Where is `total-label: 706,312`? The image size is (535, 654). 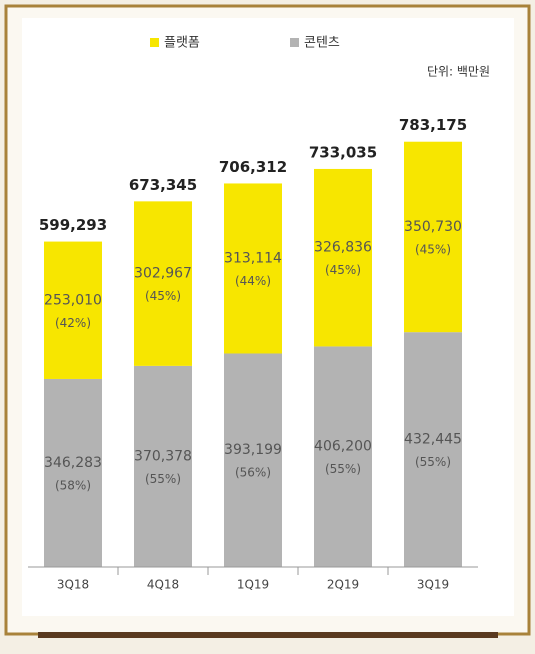
total-label: 706,312 is located at coordinates (253, 167).